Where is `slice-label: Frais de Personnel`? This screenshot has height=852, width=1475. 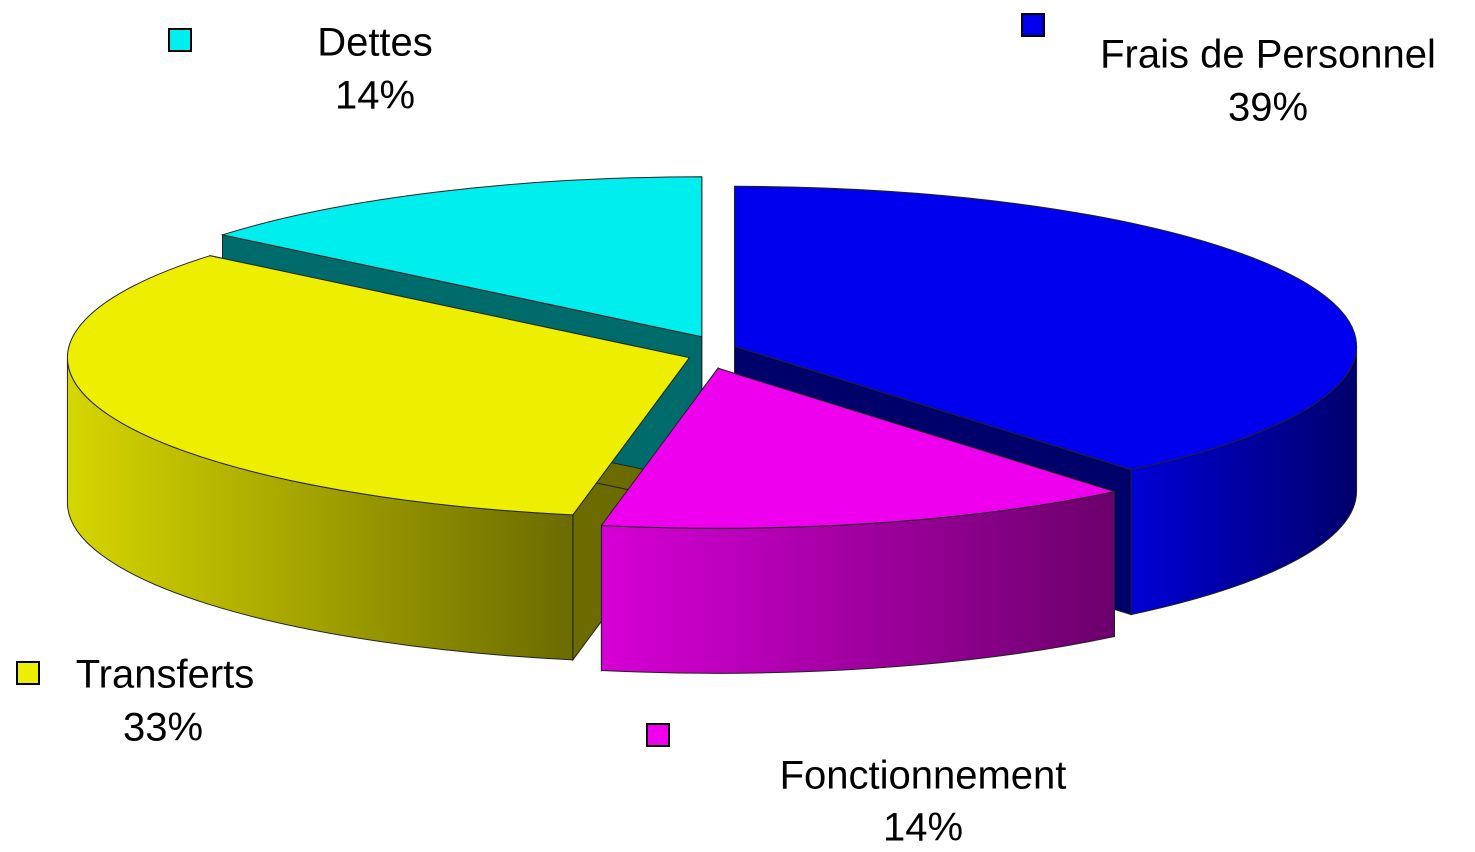 slice-label: Frais de Personnel is located at coordinates (1268, 55).